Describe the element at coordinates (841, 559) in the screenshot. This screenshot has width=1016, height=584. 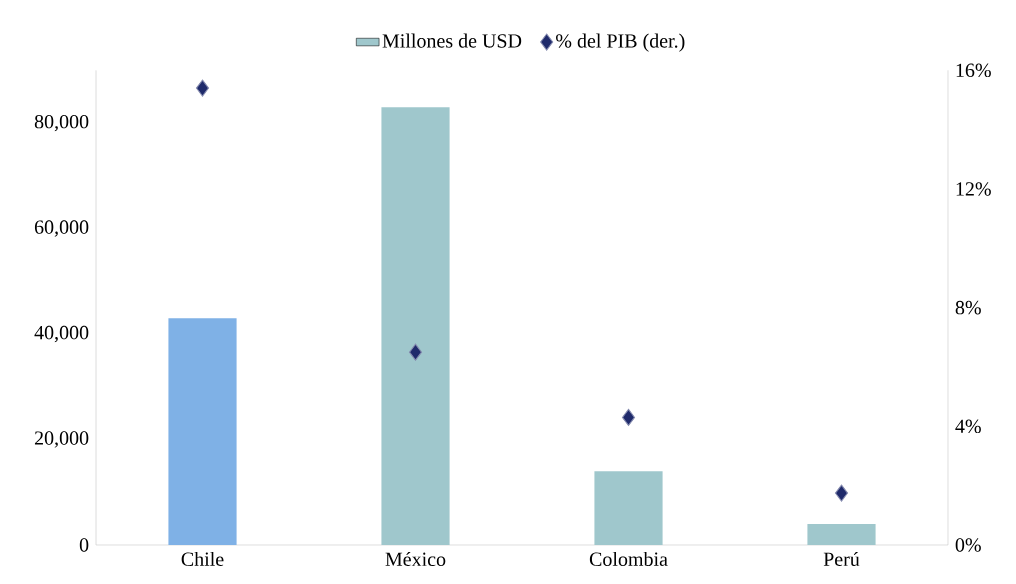
I see `x-tick-label: Perú` at that location.